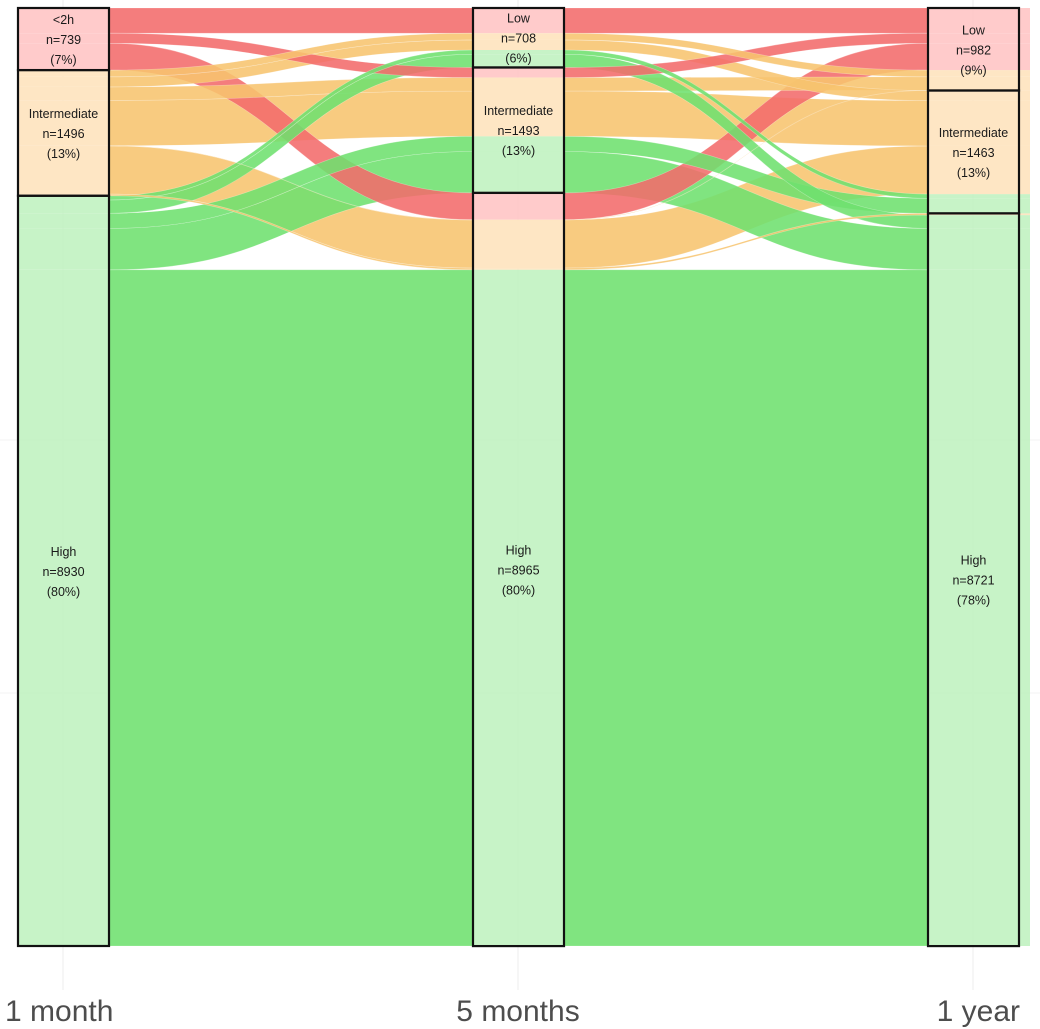 The image size is (1040, 1029). I want to click on stratum-label-count: n=1496, so click(63, 134).